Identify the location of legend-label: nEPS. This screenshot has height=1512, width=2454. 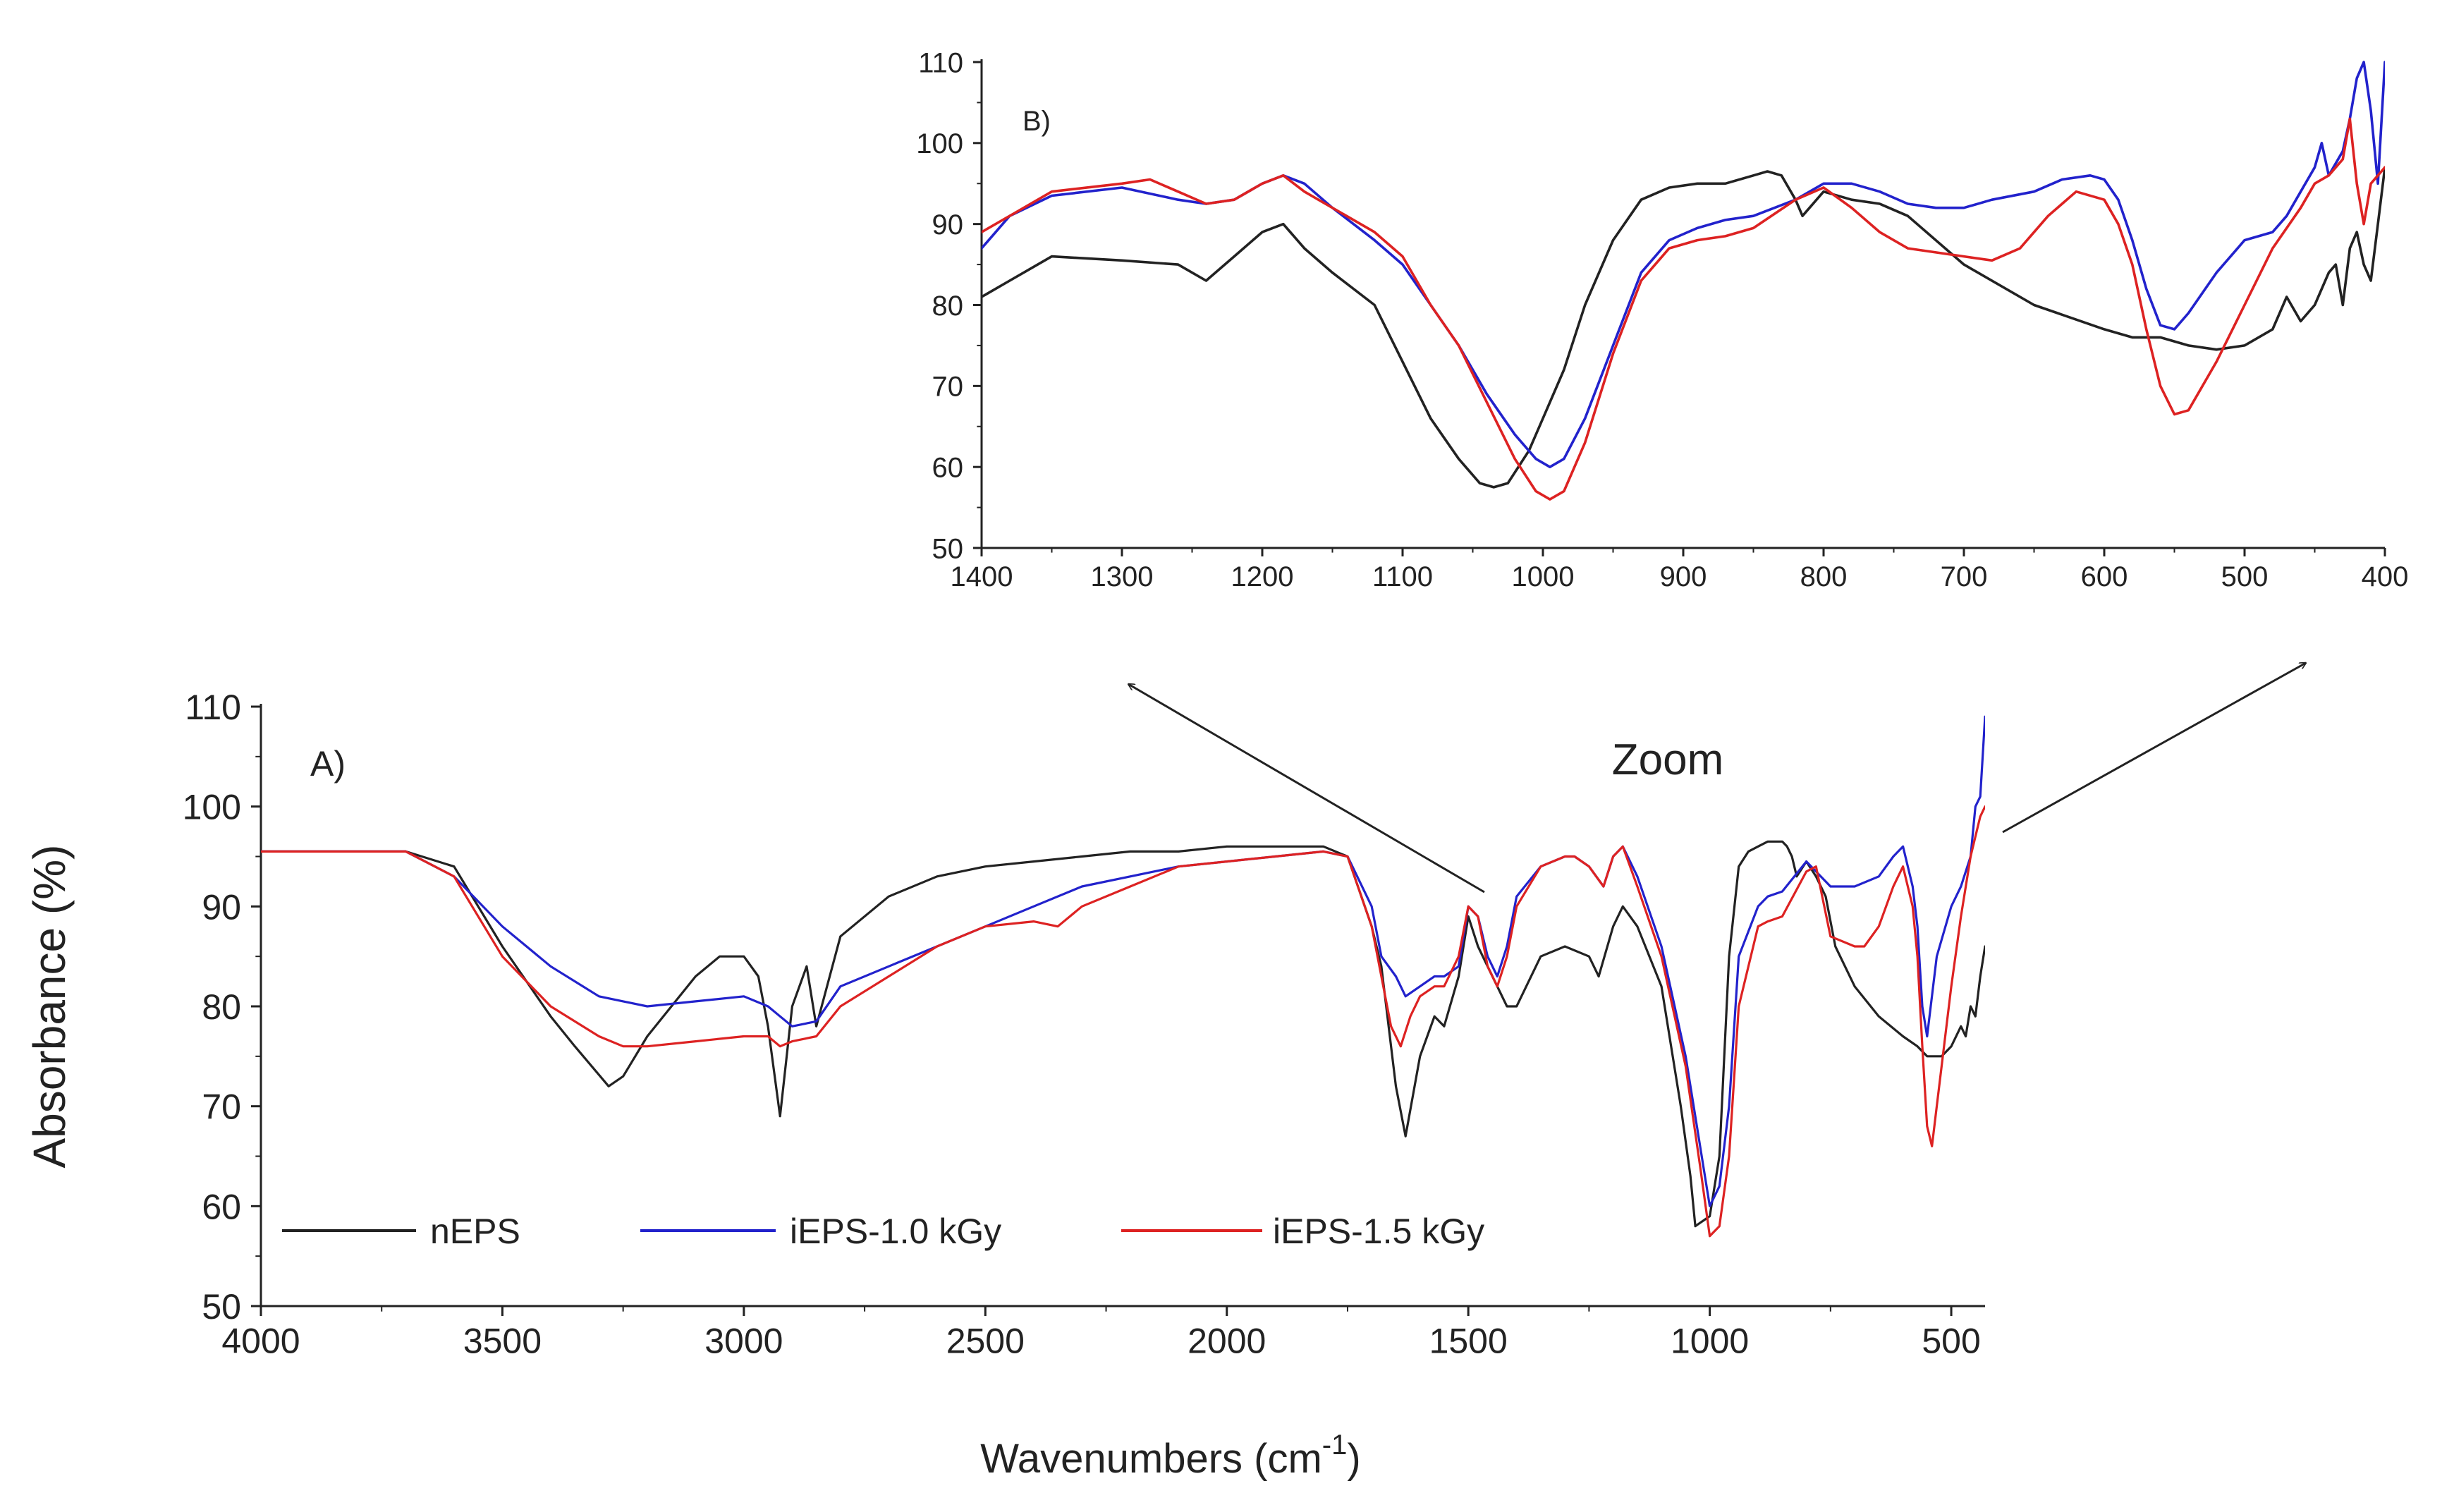
(475, 1231).